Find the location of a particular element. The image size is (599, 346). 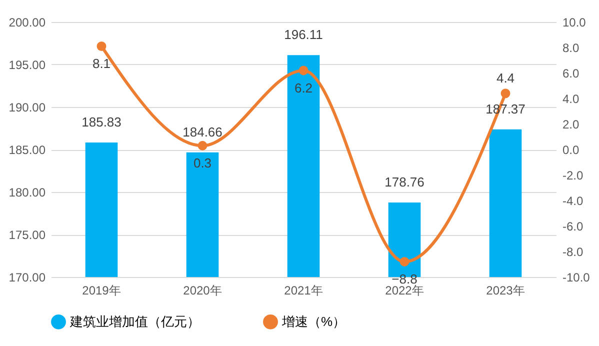

y2-tick-label: -8.0 is located at coordinates (573, 252).